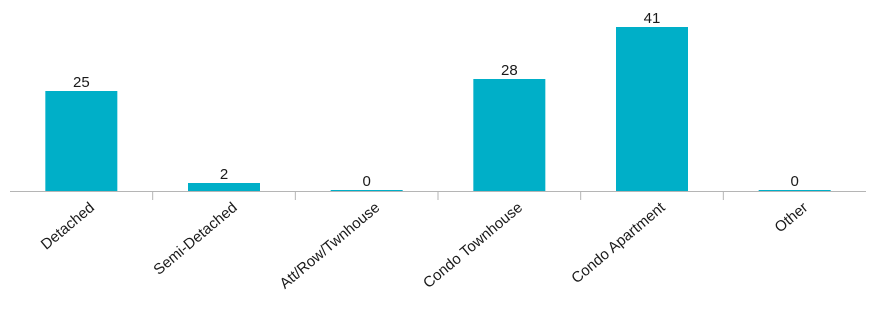 The width and height of the screenshot is (876, 322). I want to click on x-tick-label: Condo Apartment, so click(618, 243).